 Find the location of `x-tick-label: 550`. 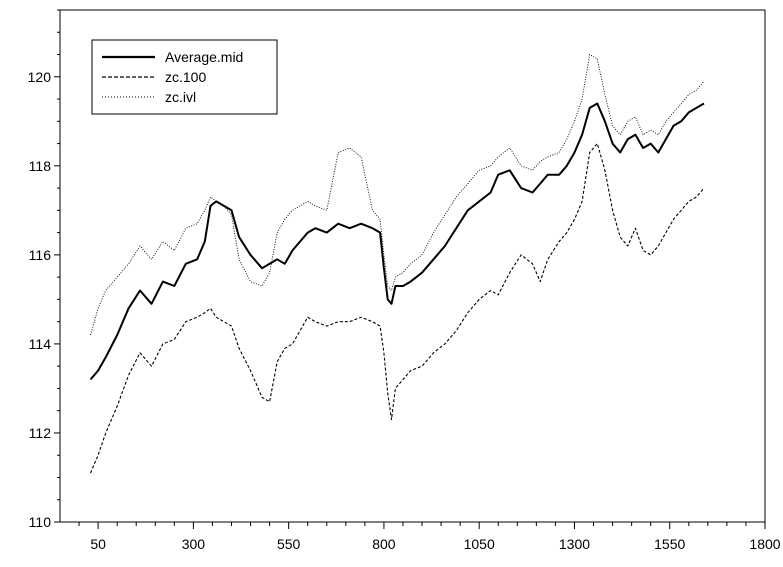

x-tick-label: 550 is located at coordinates (289, 544).